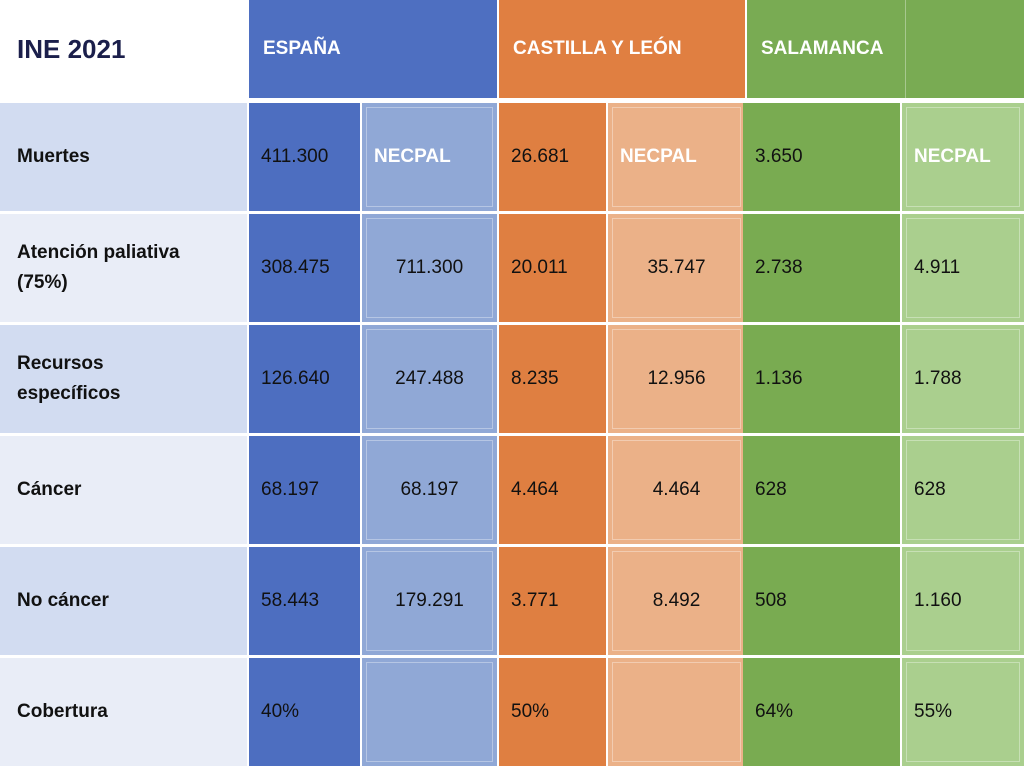 This screenshot has width=1024, height=767. I want to click on cell-value: 126.640, so click(295, 378).